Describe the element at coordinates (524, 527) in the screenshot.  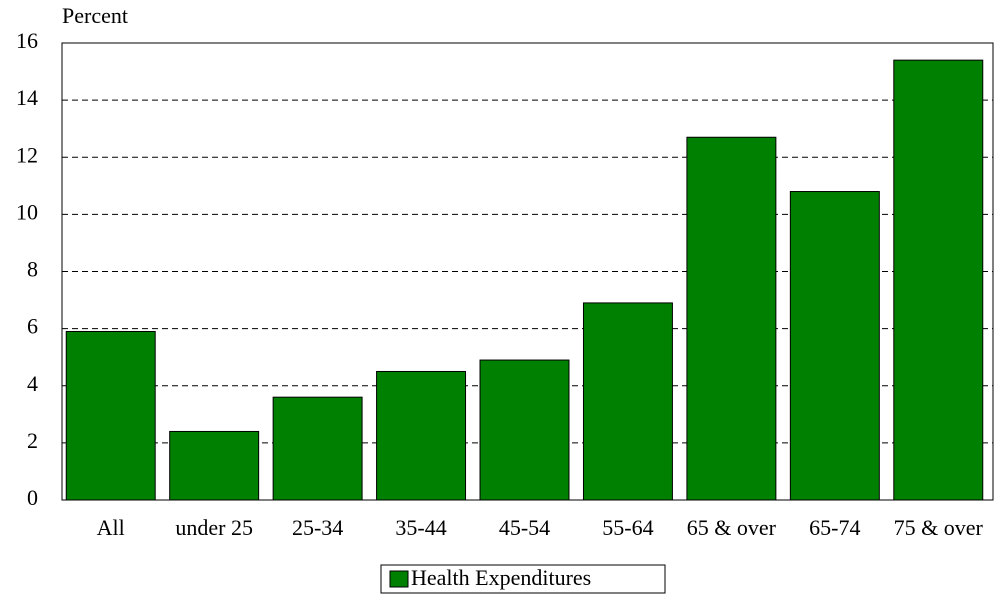
I see `x-tick-label: 45-54` at that location.